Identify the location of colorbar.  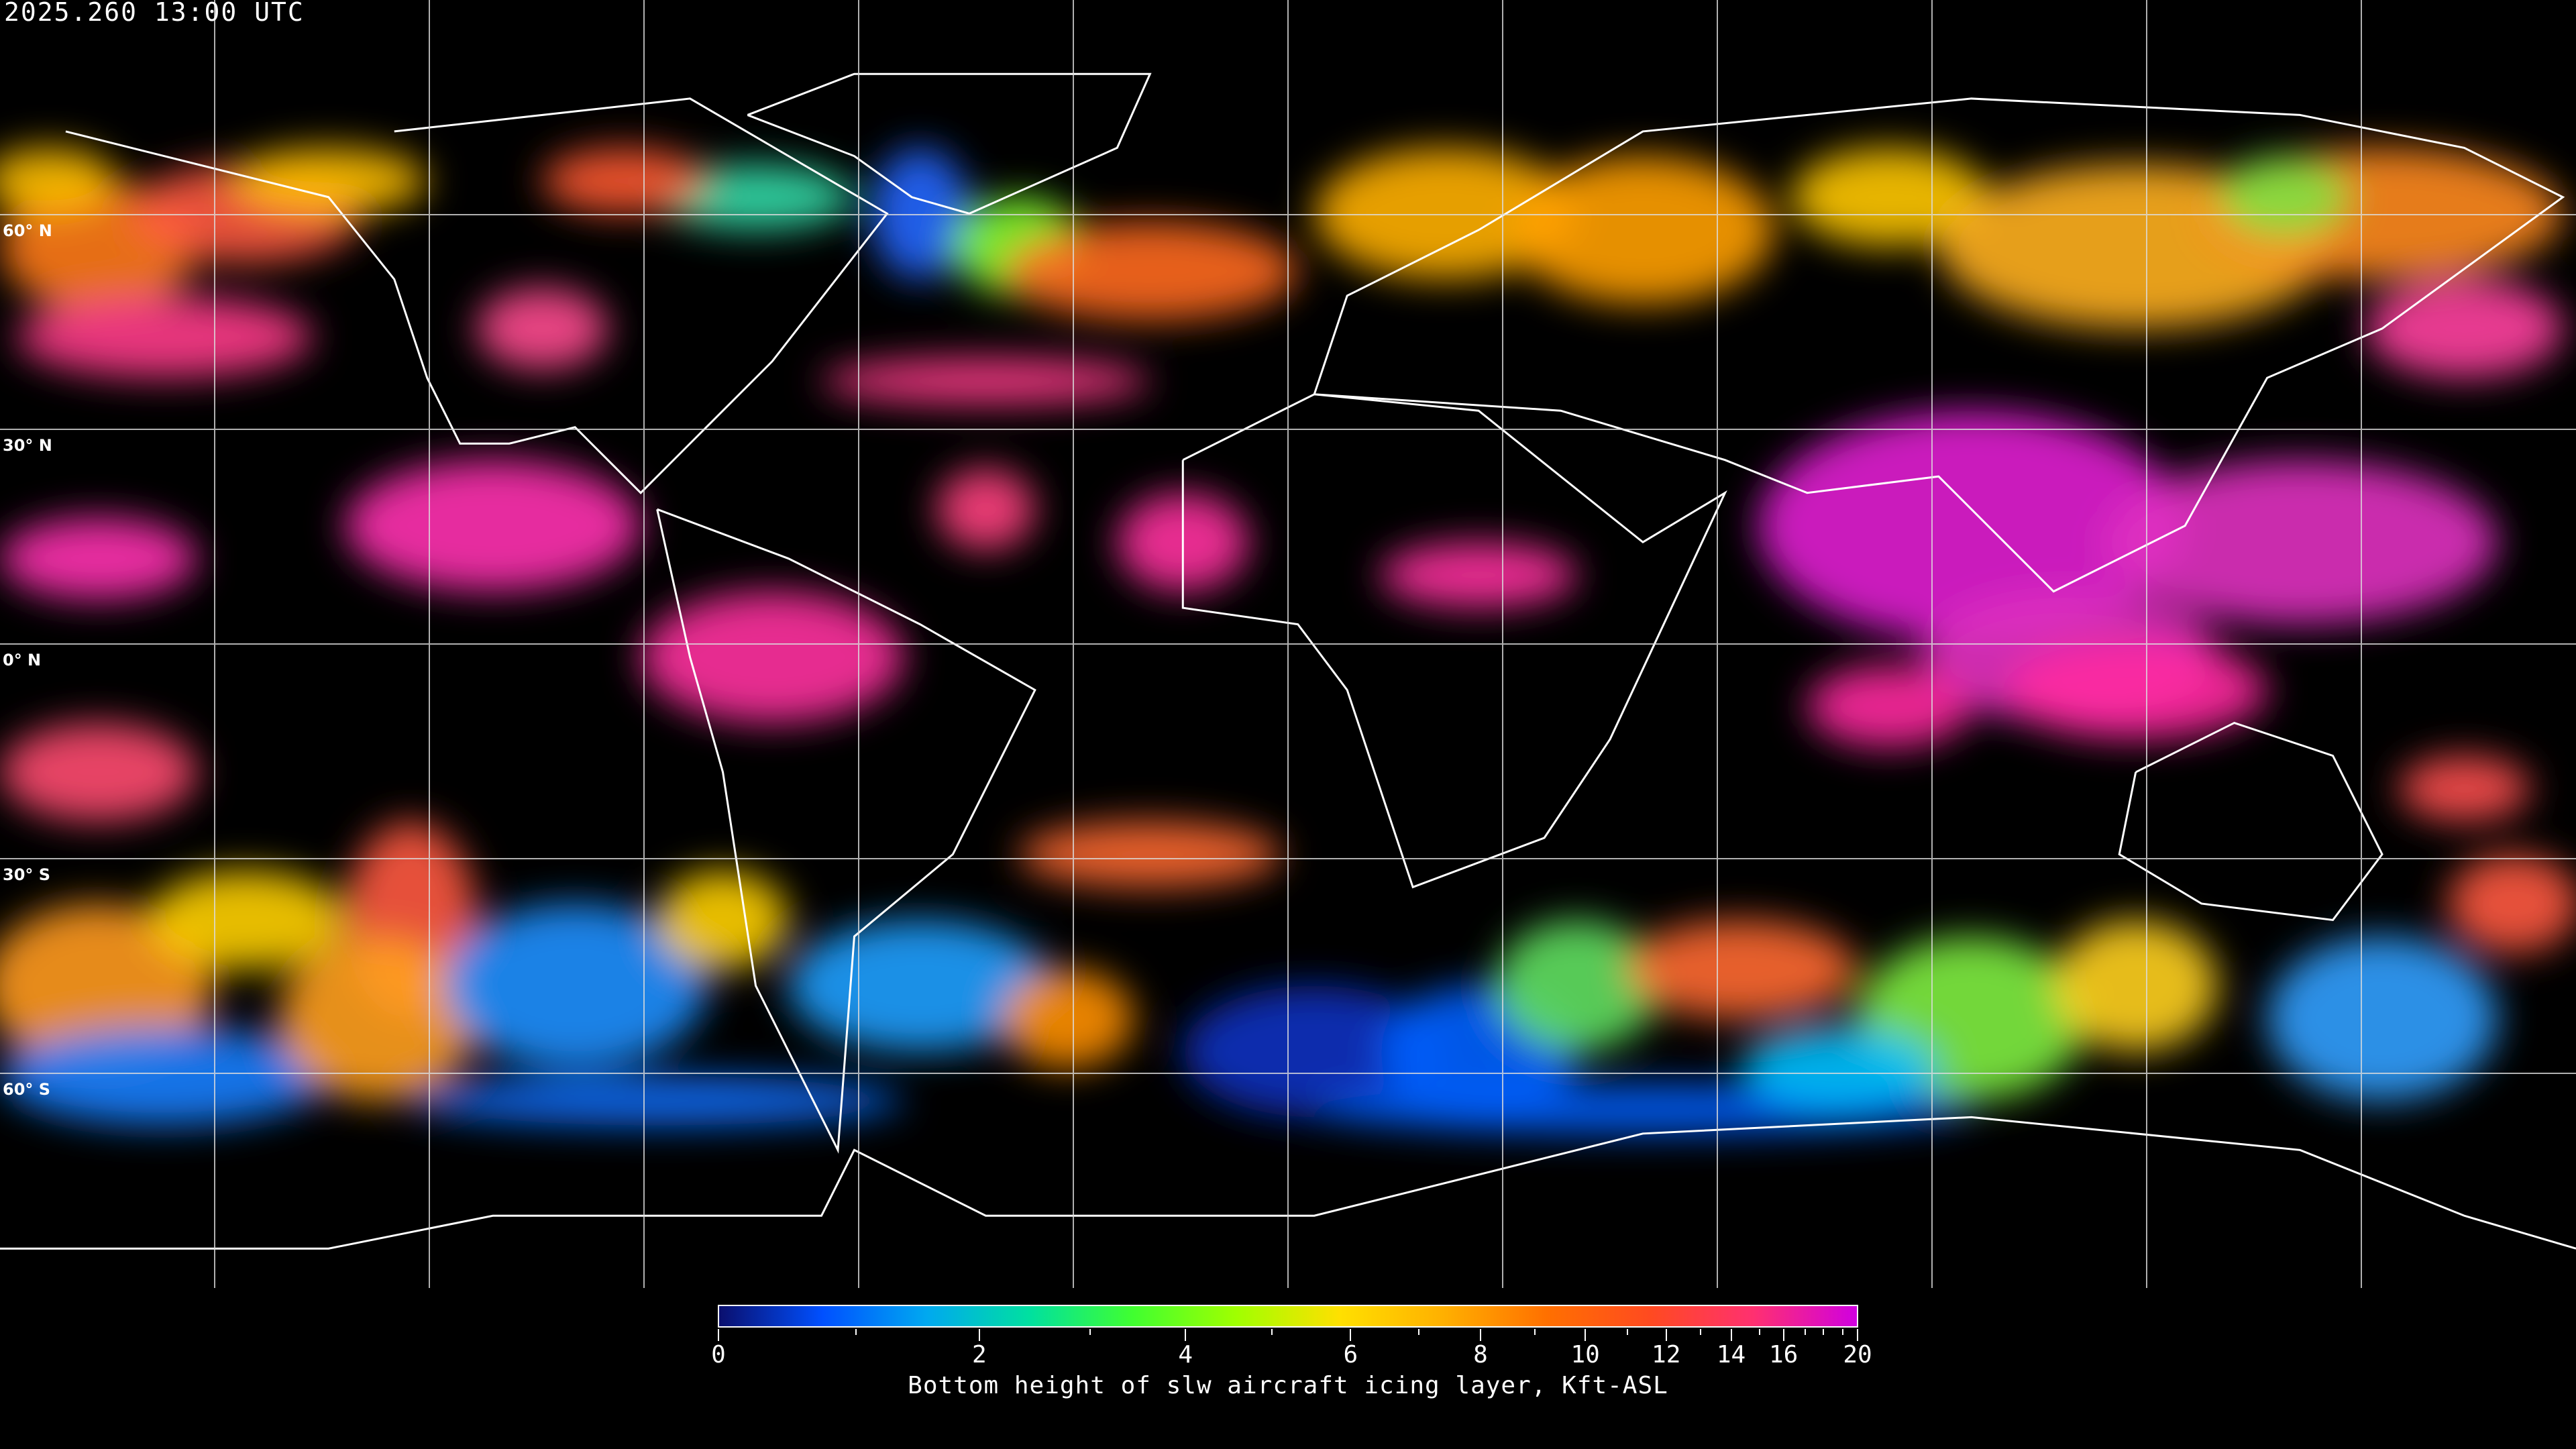
(1288, 1316).